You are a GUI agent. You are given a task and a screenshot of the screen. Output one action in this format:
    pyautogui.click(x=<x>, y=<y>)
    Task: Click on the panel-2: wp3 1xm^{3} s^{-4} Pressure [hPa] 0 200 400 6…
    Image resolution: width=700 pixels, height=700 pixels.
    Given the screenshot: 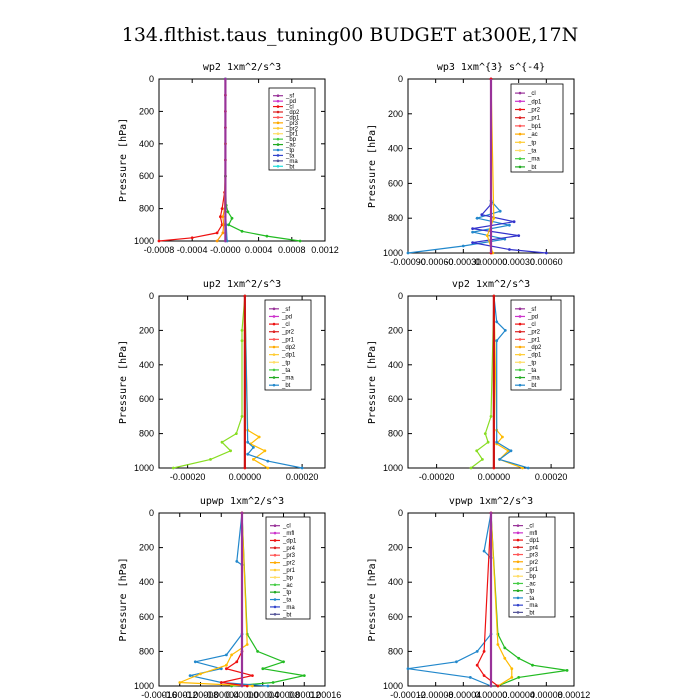 What is the action you would take?
    pyautogui.click(x=471, y=164)
    